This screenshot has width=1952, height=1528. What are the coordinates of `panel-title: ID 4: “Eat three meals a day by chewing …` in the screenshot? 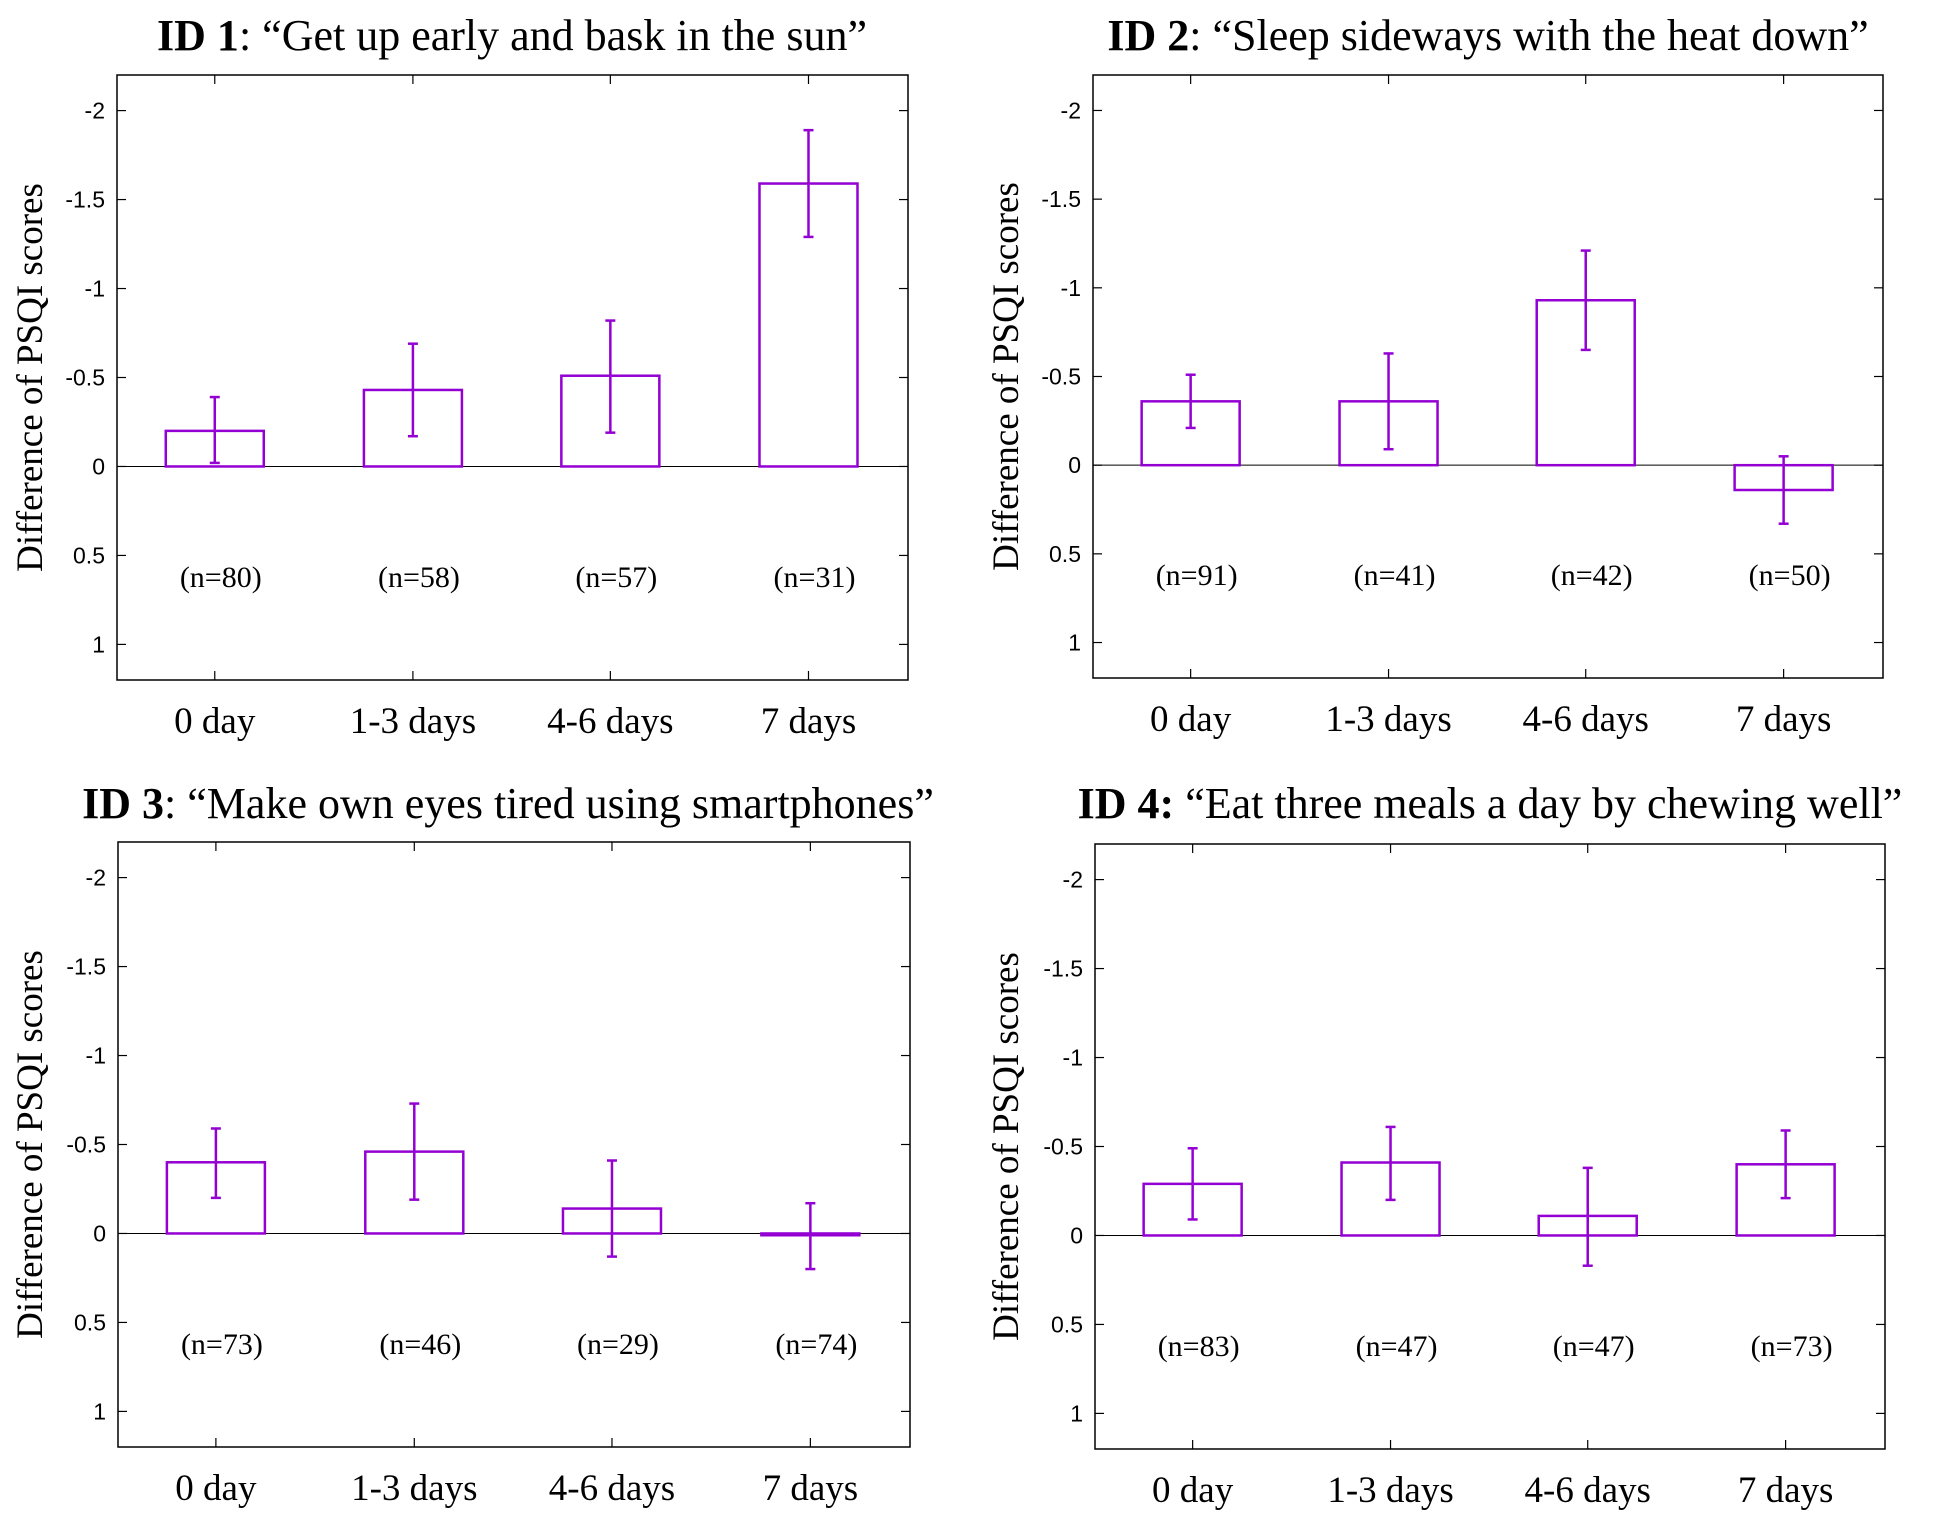 It's located at (1490, 803).